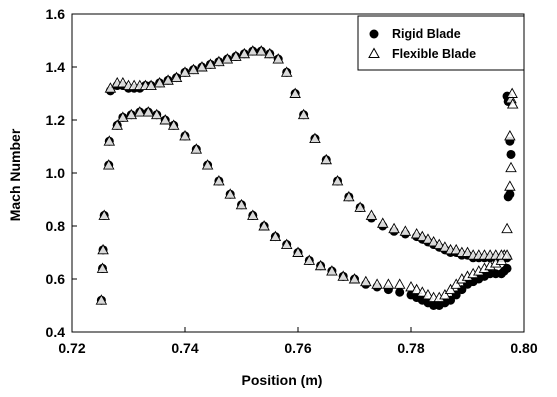 Image resolution: width=557 pixels, height=397 pixels. Describe the element at coordinates (282, 380) in the screenshot. I see `x-axis-title: Position (m)` at that location.